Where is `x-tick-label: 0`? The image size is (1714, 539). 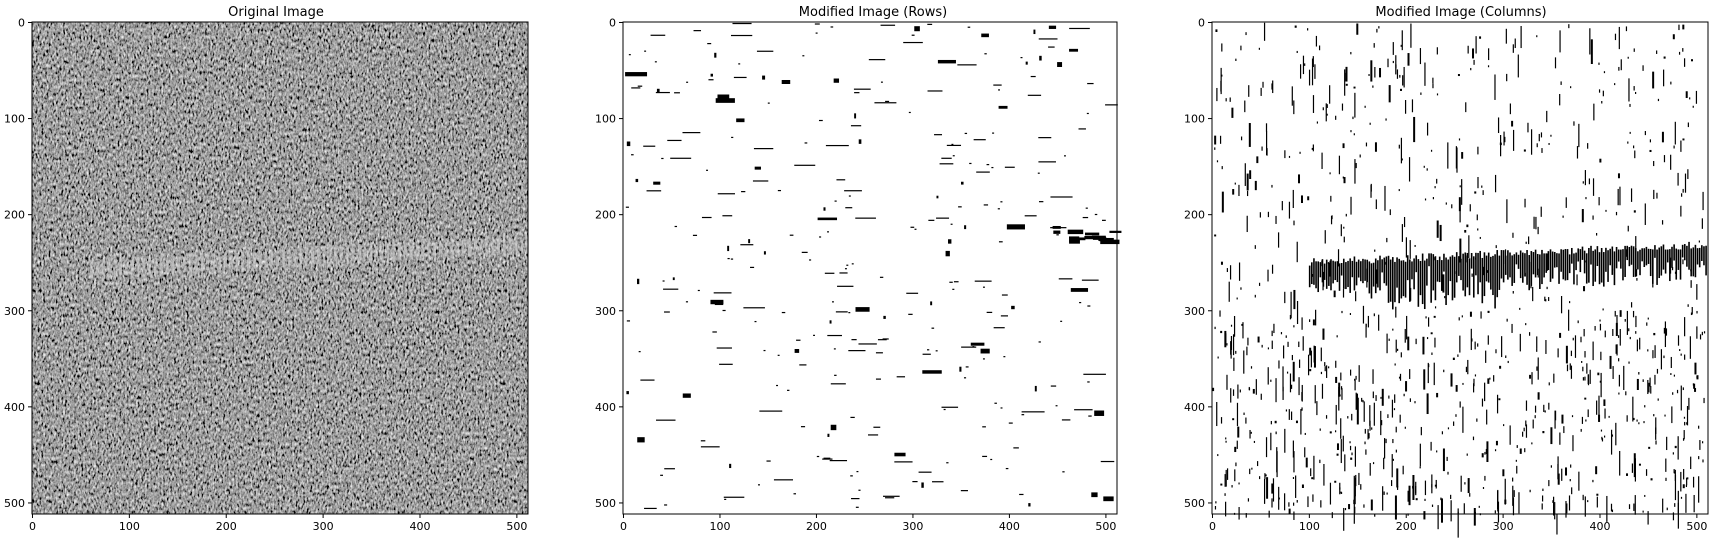 x-tick-label: 0 is located at coordinates (623, 526).